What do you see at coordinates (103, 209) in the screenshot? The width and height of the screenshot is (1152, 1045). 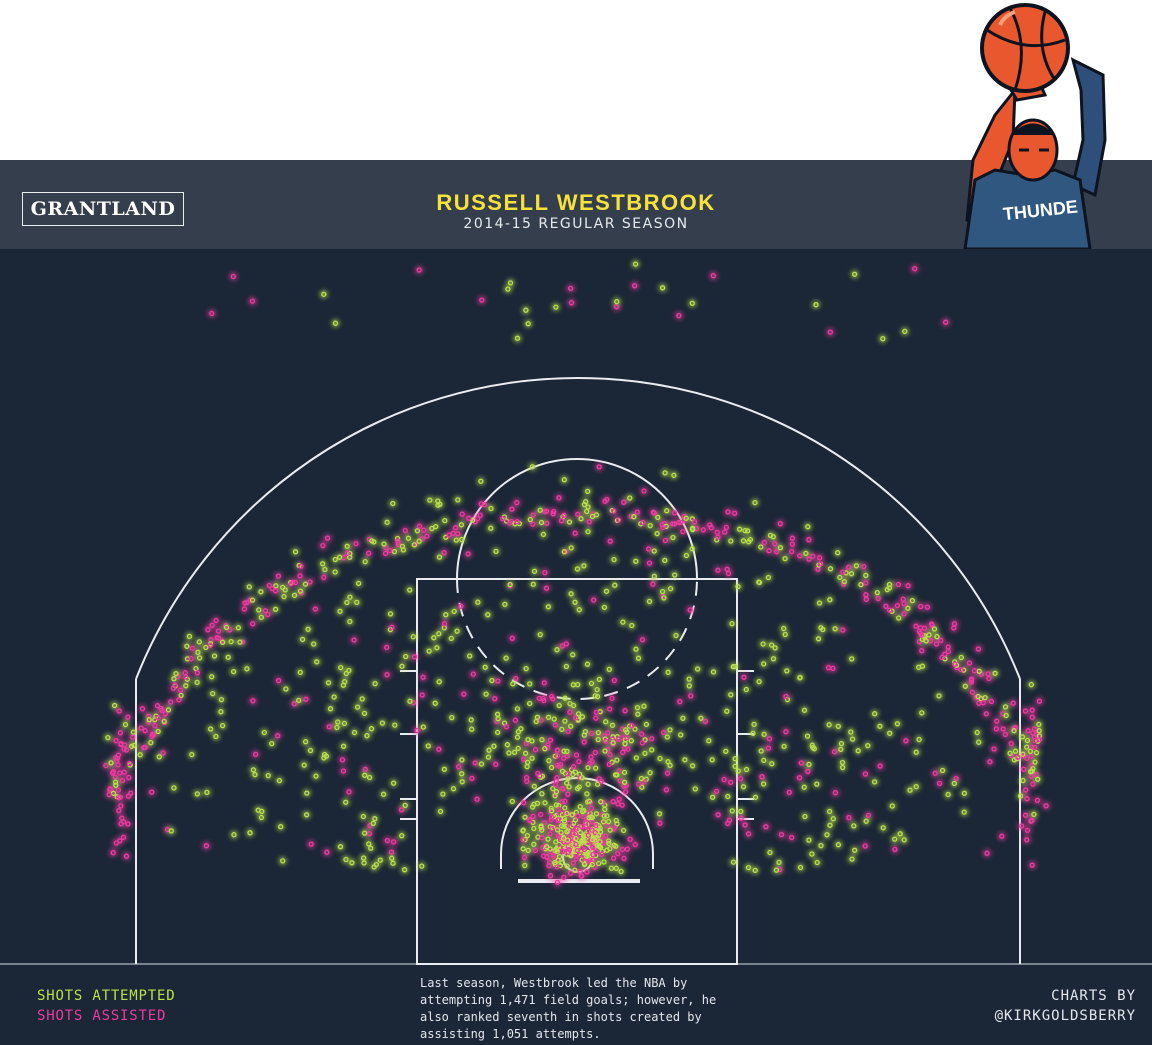 I see `grantland-logo: GRANTLAND` at bounding box center [103, 209].